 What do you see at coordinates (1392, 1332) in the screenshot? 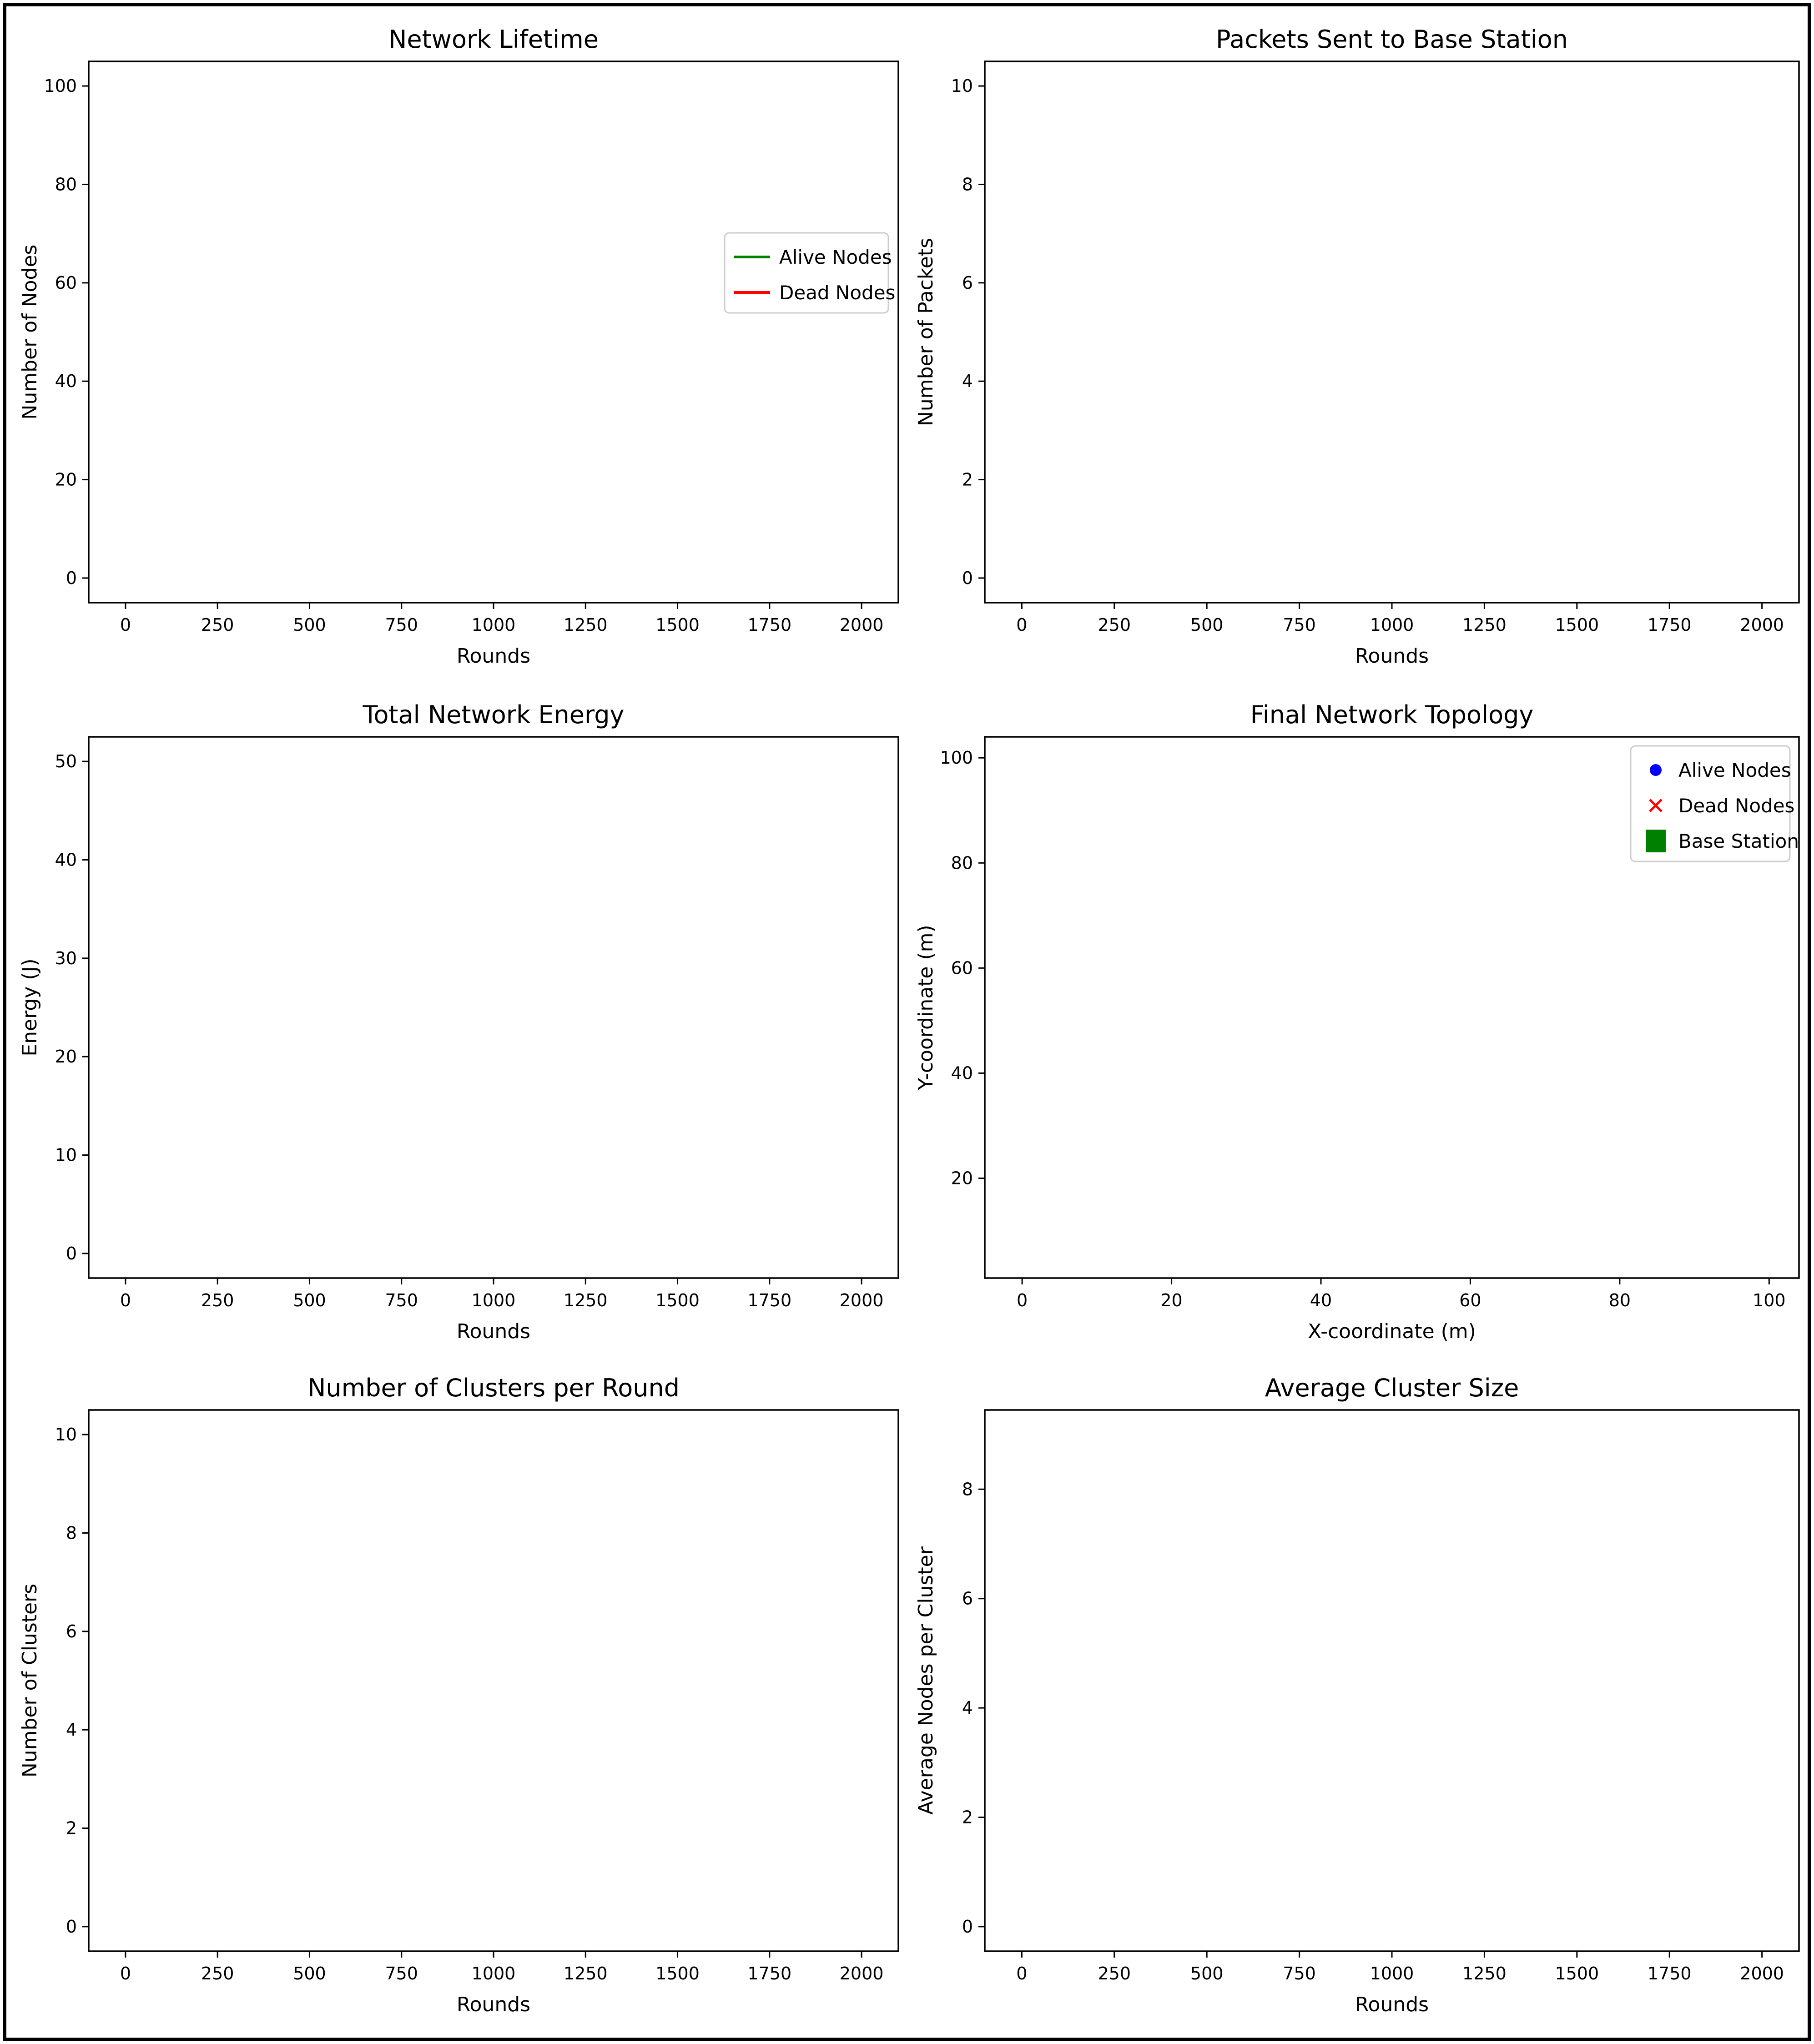
I see `x-axis-label: X-coordinate (m)` at bounding box center [1392, 1332].